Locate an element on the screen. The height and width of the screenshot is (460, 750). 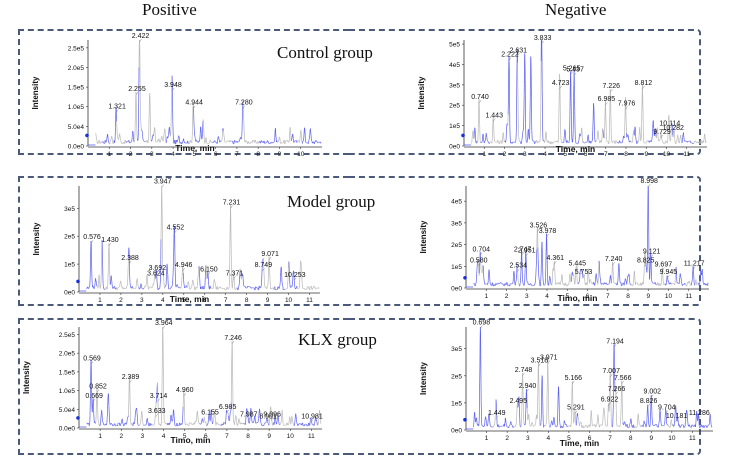
peak-label: 9.697 is located at coordinates (664, 265).